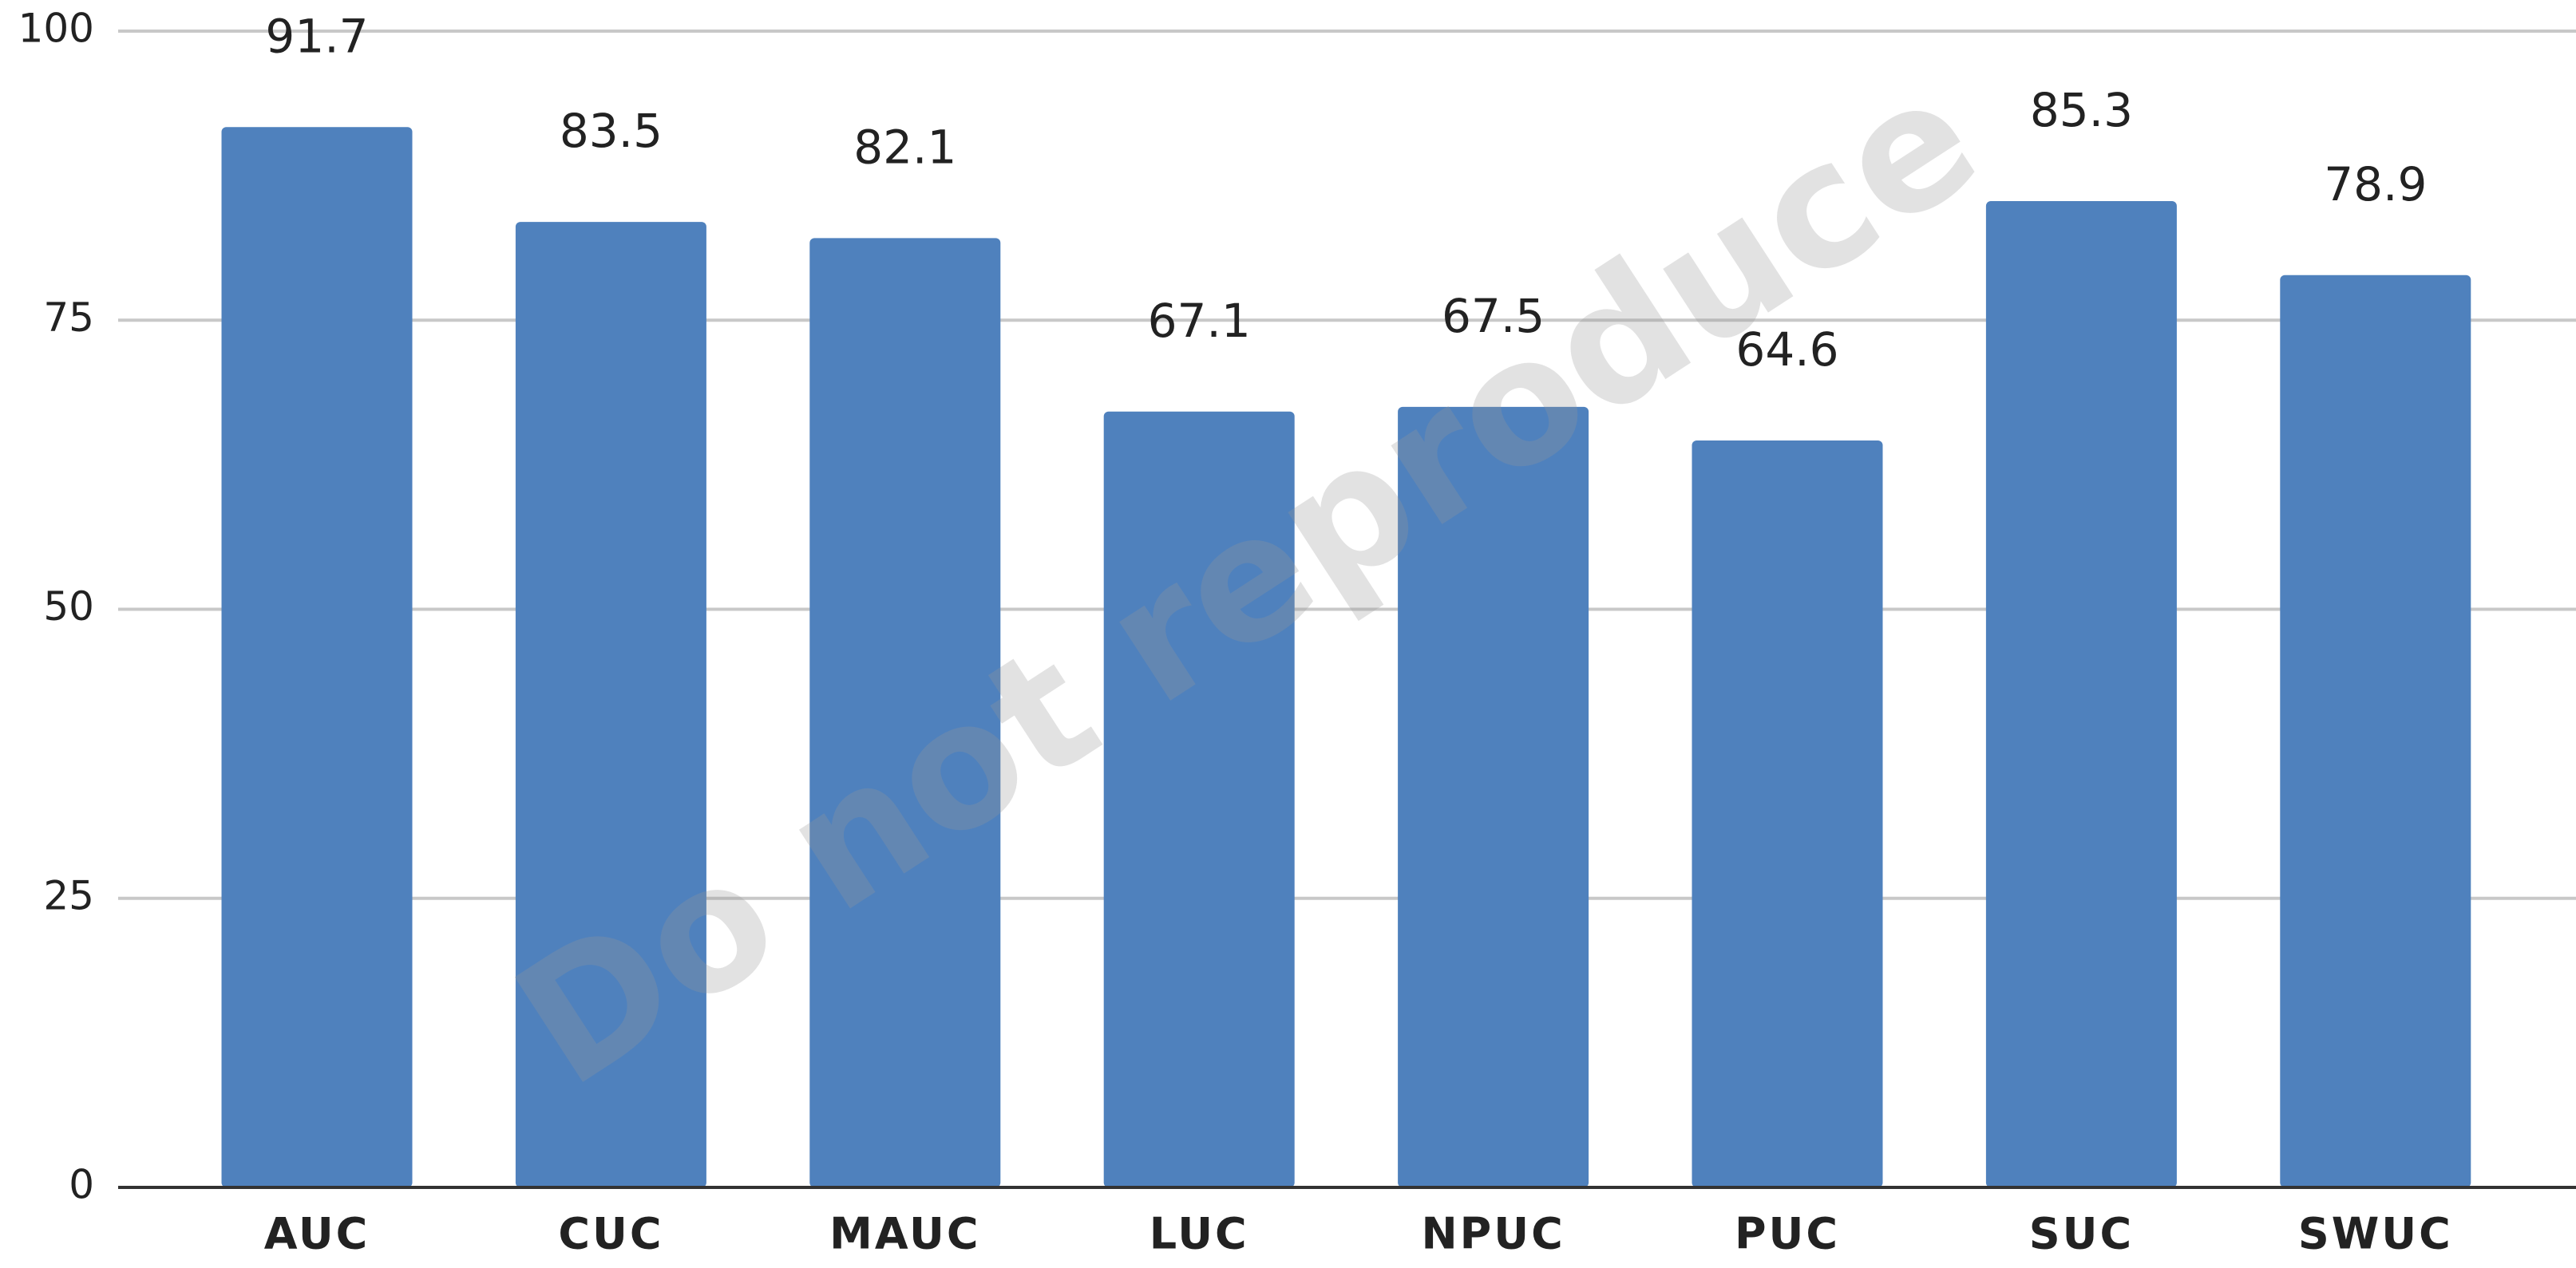 The image size is (2576, 1268). I want to click on y-tick-label: 100, so click(56, 29).